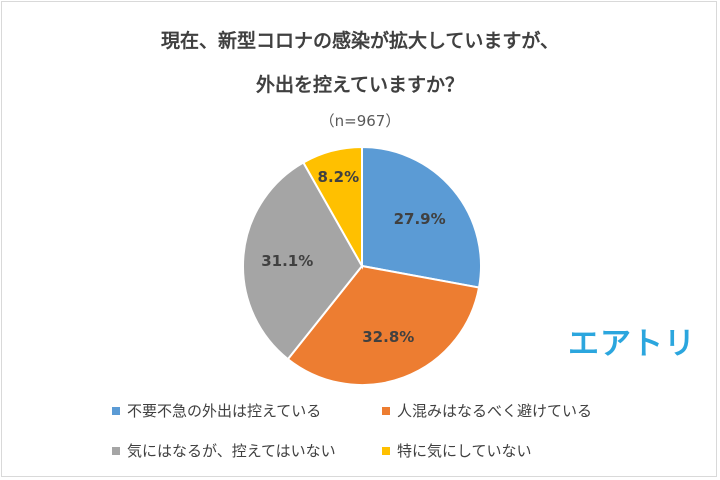 The image size is (720, 480). Describe the element at coordinates (224, 411) in the screenshot. I see `legend-label: 不要不急の外出は控えている` at that location.